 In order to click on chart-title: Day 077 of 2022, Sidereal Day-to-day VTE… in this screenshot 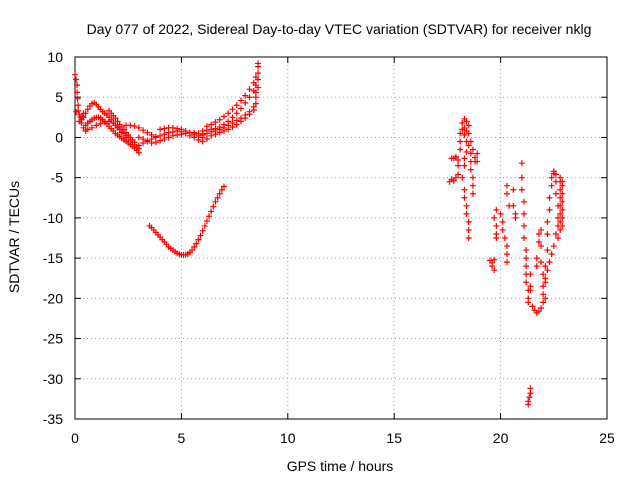, I will do `click(339, 29)`.